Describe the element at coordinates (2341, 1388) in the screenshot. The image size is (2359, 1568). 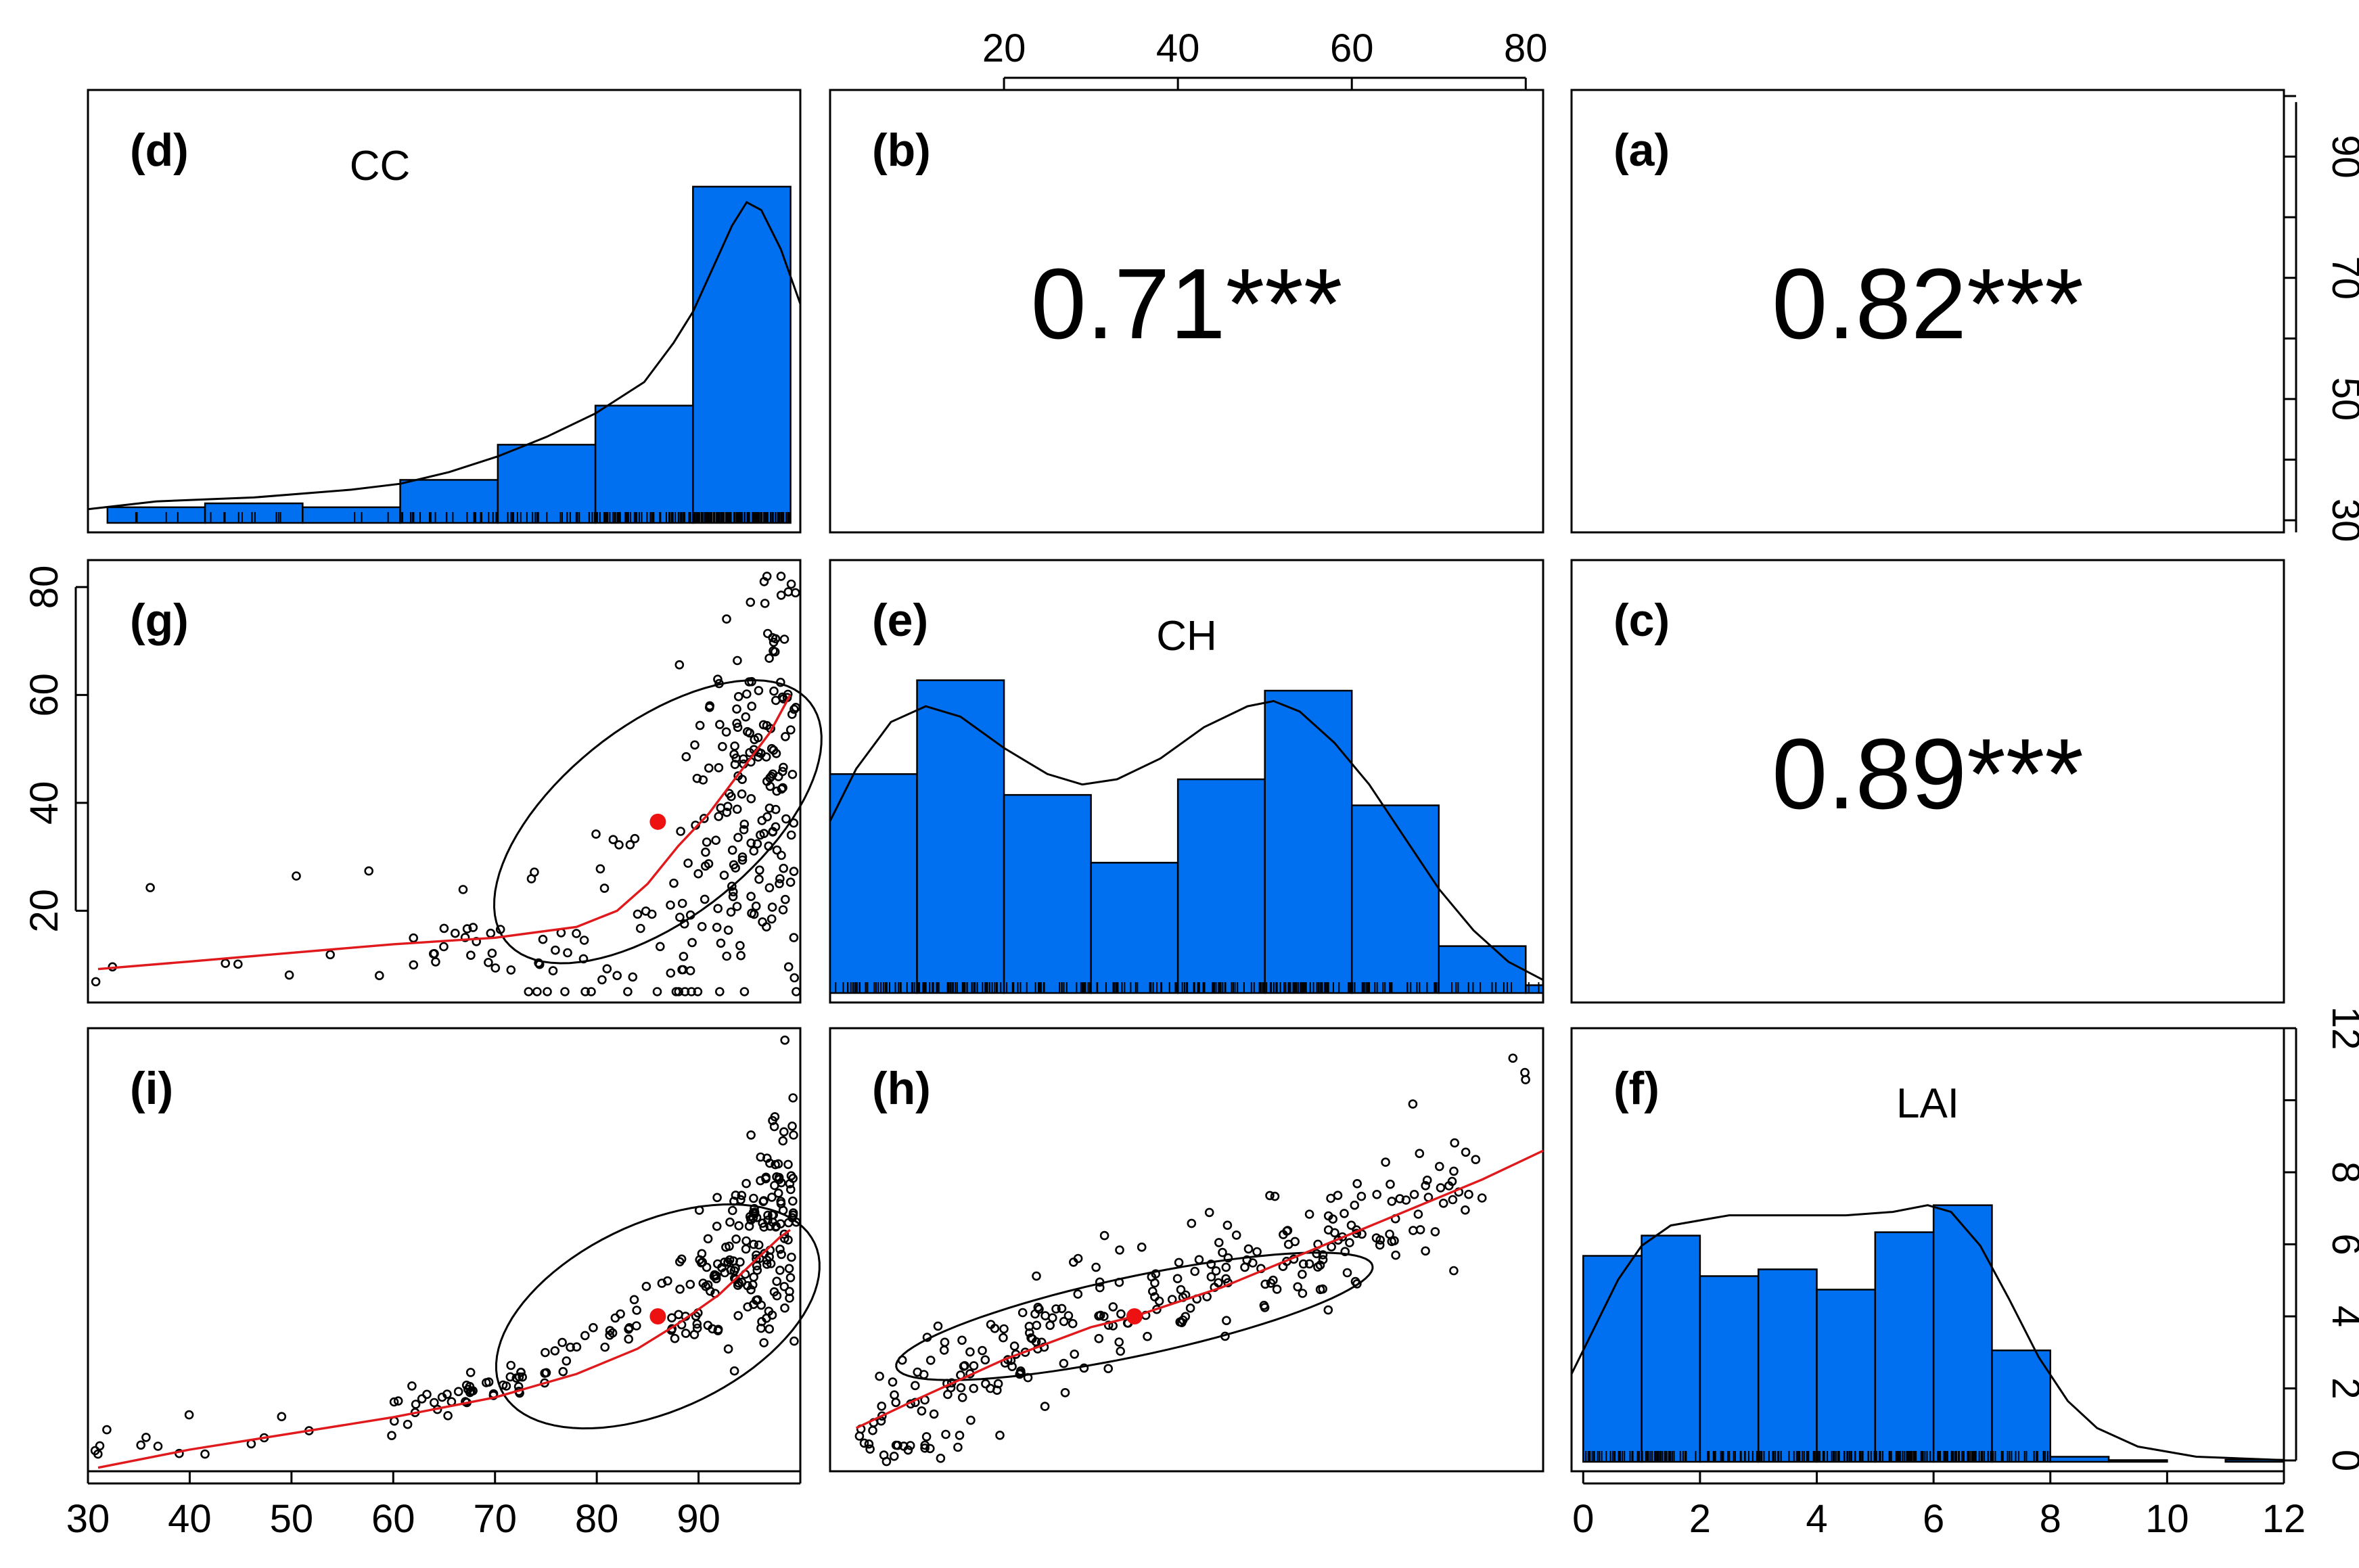
I see `right-lai-tick-label: 2` at that location.